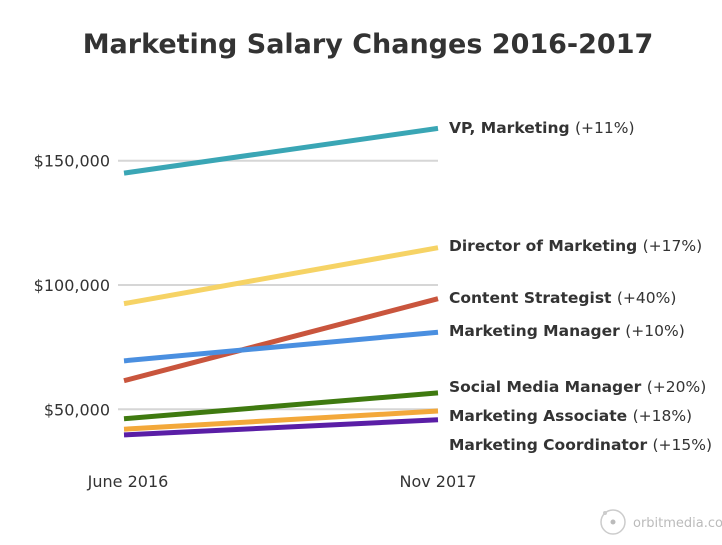 Image resolution: width=722 pixels, height=545 pixels. I want to click on series-name: Marketing Coordinator, so click(551, 445).